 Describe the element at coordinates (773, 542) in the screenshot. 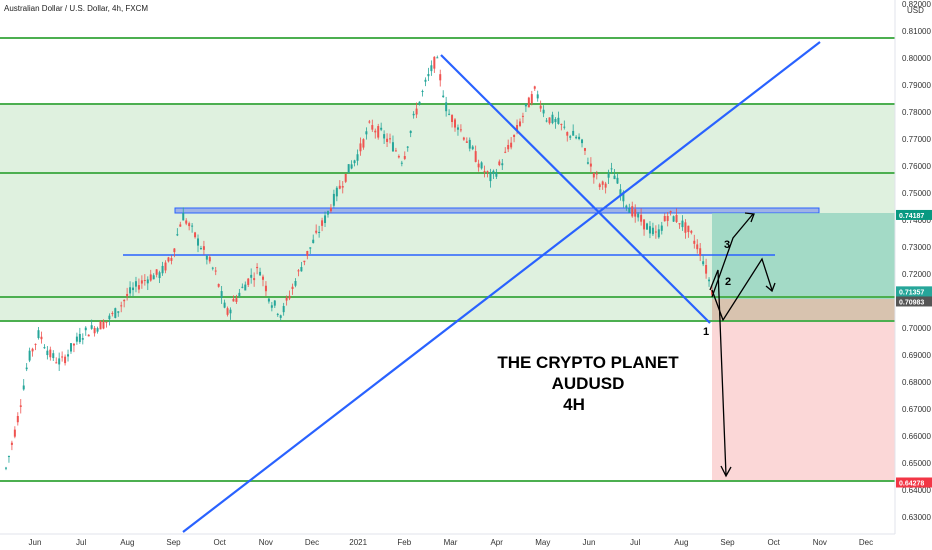

I see `time-tick-label: Oct` at that location.